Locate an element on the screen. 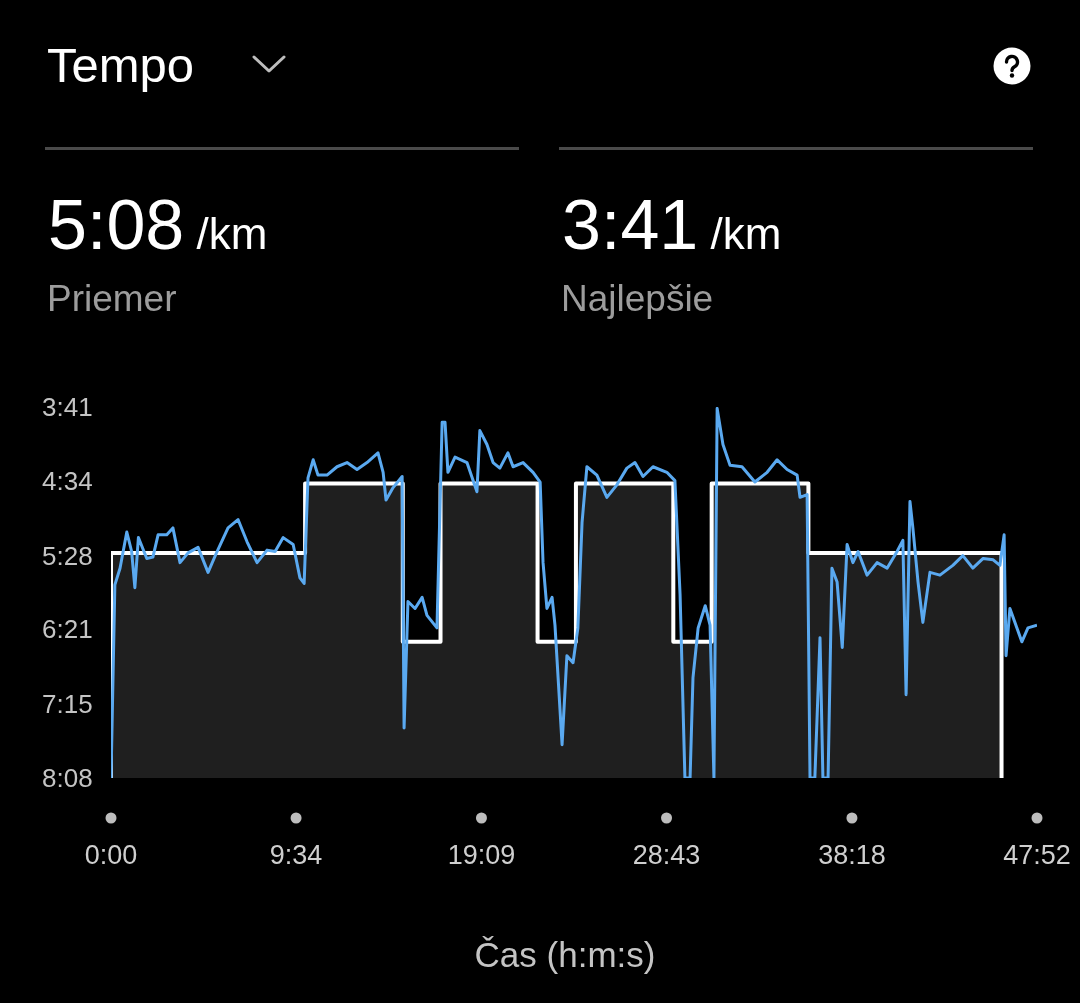 Image resolution: width=1080 pixels, height=1003 pixels. y-tick-label: 3:41 is located at coordinates (67, 407).